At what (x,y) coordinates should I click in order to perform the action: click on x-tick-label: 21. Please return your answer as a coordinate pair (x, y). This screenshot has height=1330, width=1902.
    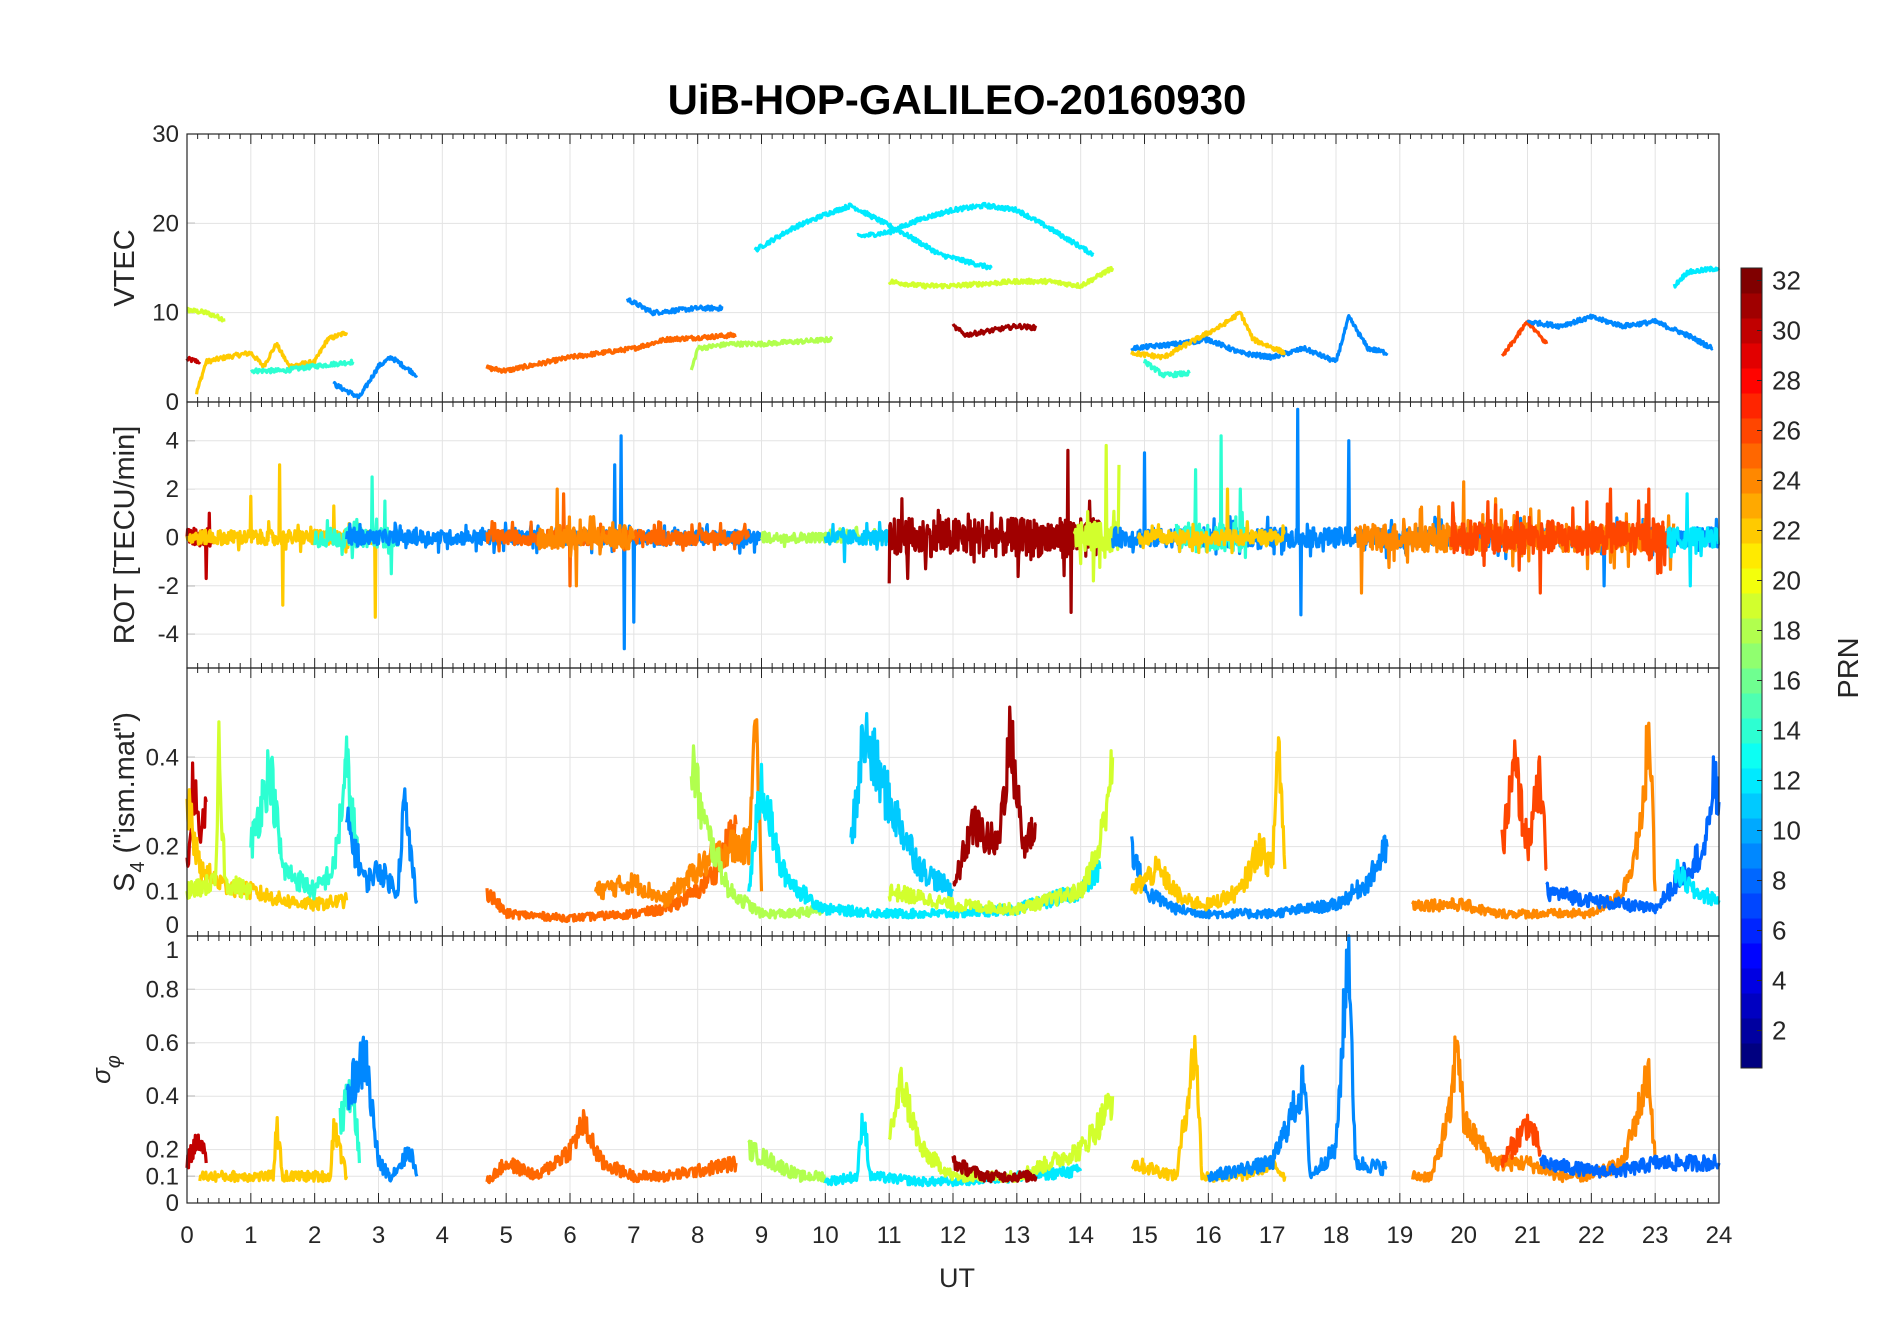
    Looking at the image, I should click on (1527, 1235).